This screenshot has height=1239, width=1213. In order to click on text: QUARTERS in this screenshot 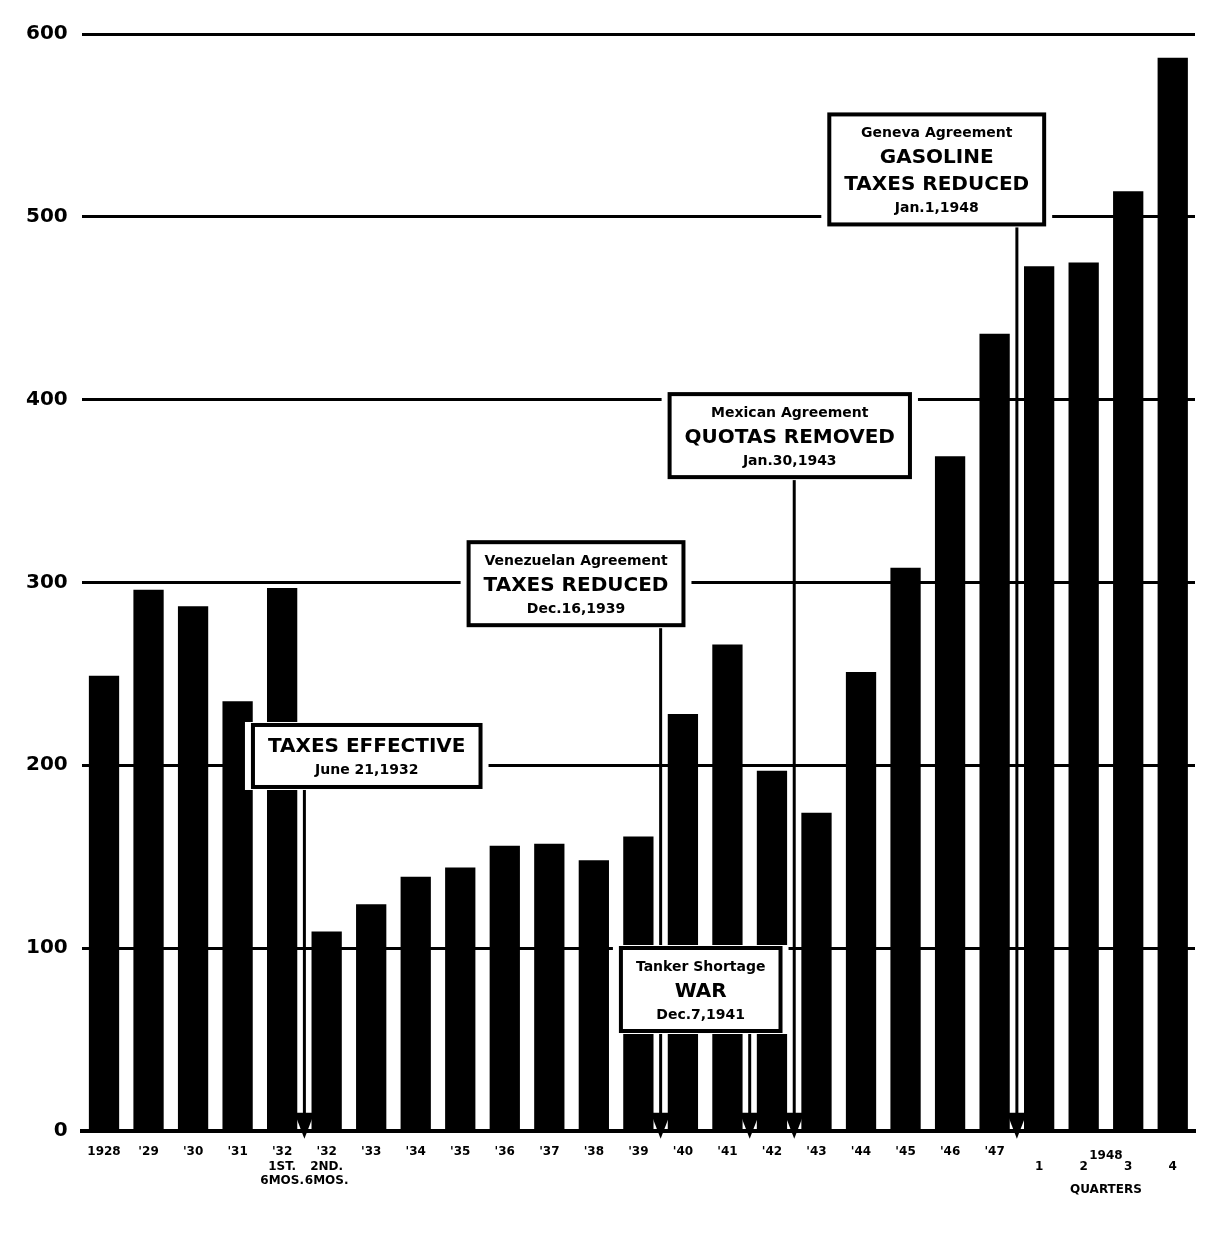, I will do `click(1106, 1188)`.